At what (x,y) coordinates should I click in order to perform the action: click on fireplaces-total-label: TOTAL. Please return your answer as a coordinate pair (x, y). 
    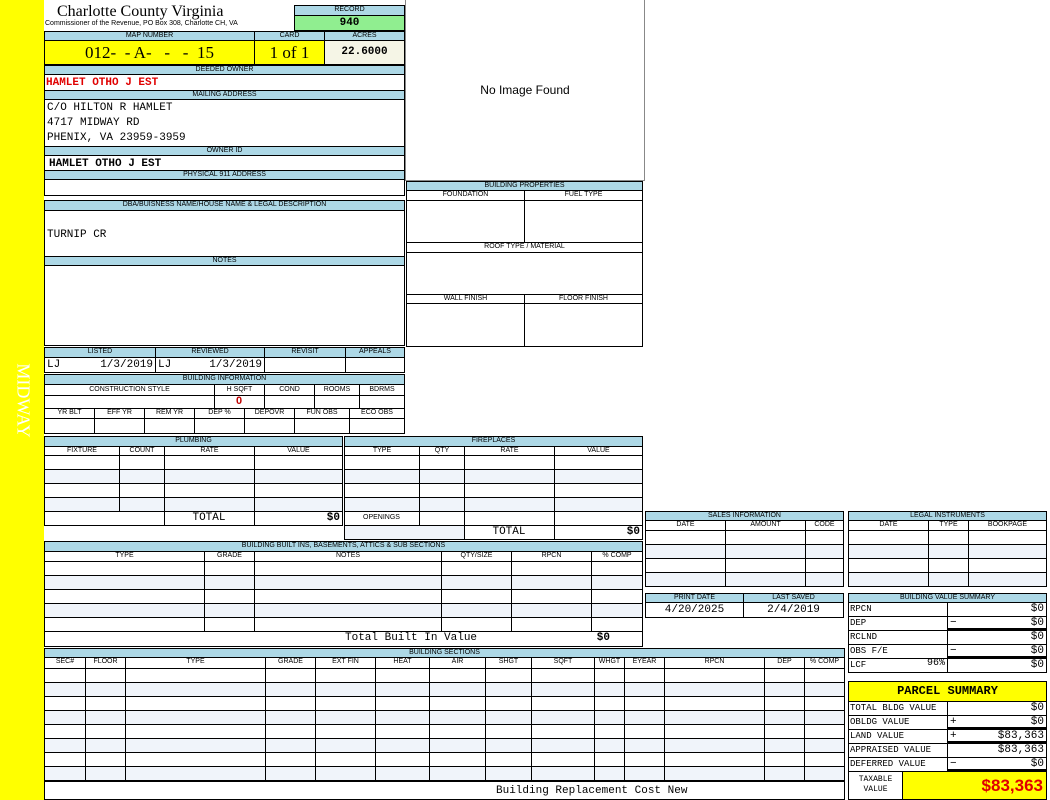
    Looking at the image, I should click on (509, 532).